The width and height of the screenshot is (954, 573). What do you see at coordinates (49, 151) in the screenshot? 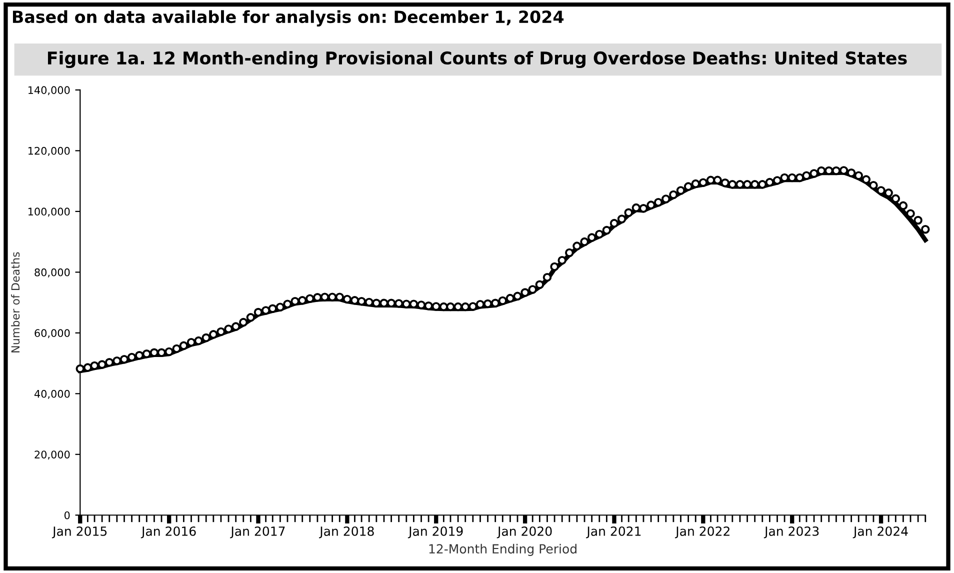
I see `y-tick-label: 120,000` at bounding box center [49, 151].